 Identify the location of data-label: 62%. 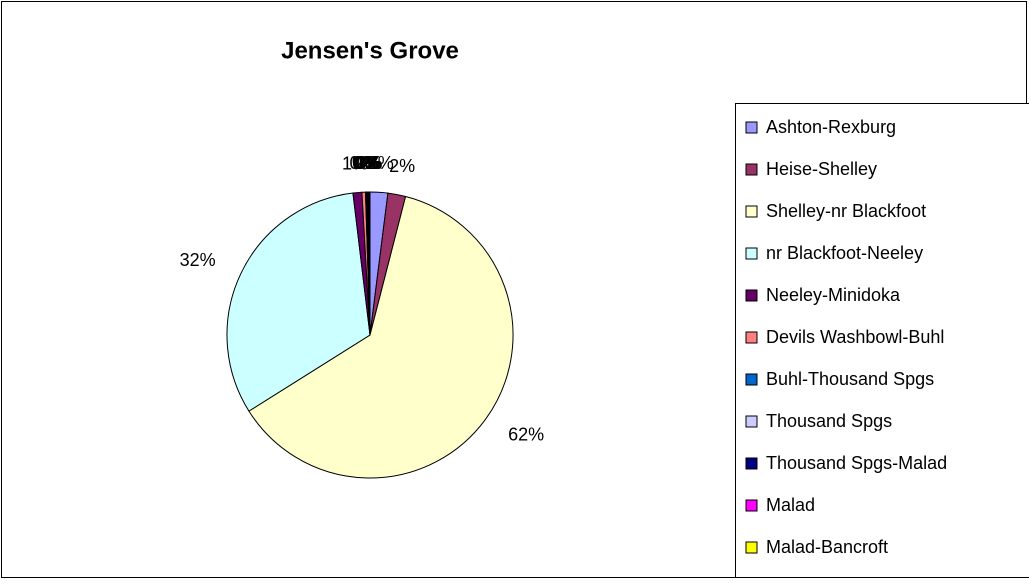
(526, 435).